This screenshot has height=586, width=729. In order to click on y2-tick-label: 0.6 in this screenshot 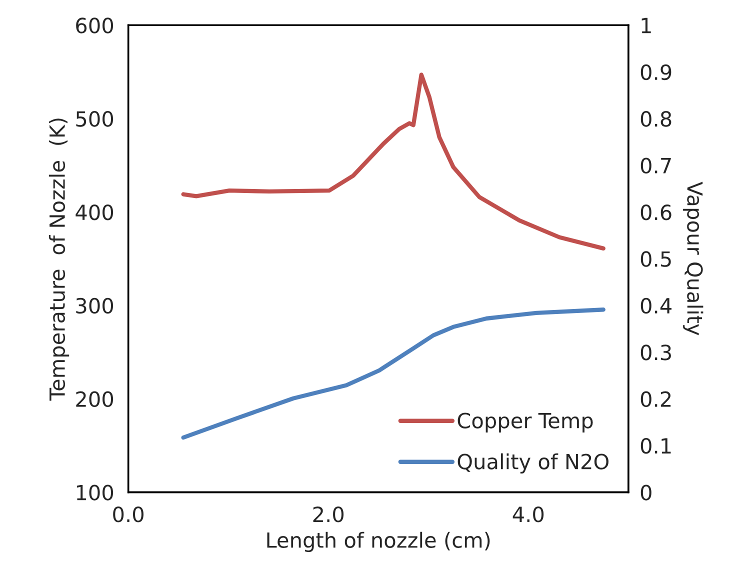, I will do `click(656, 212)`.